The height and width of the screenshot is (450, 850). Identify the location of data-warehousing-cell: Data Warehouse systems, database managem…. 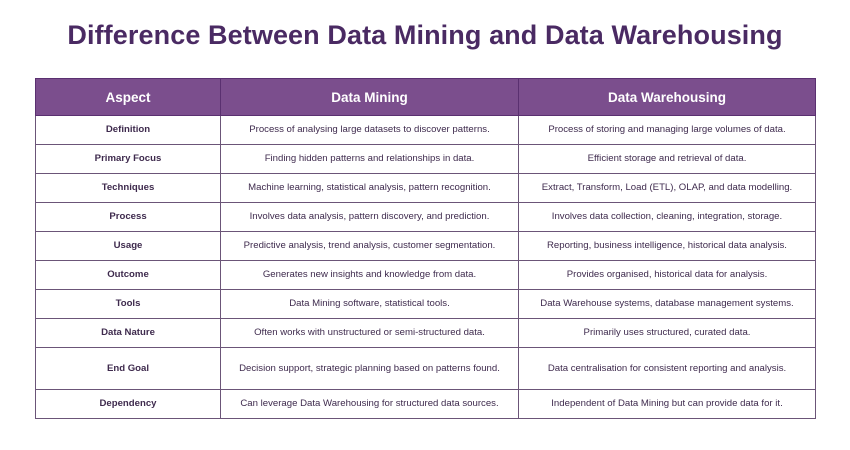
(667, 304).